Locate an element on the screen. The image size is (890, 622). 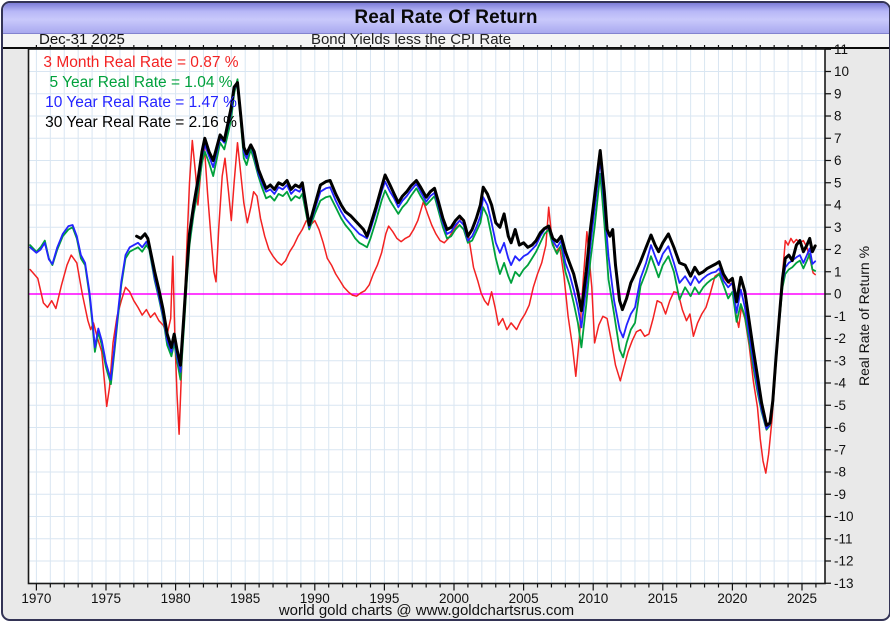
svg-text: -10 is located at coordinates (844, 516).